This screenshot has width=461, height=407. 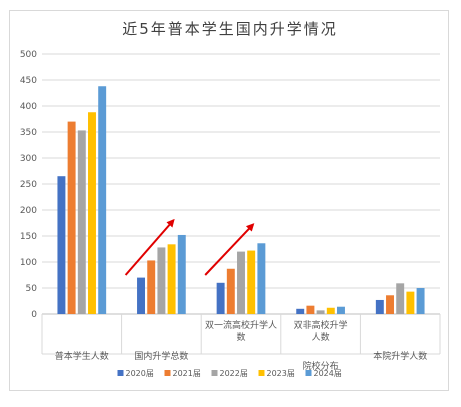 I want to click on y-tick-label-5: 250, so click(x=28, y=185).